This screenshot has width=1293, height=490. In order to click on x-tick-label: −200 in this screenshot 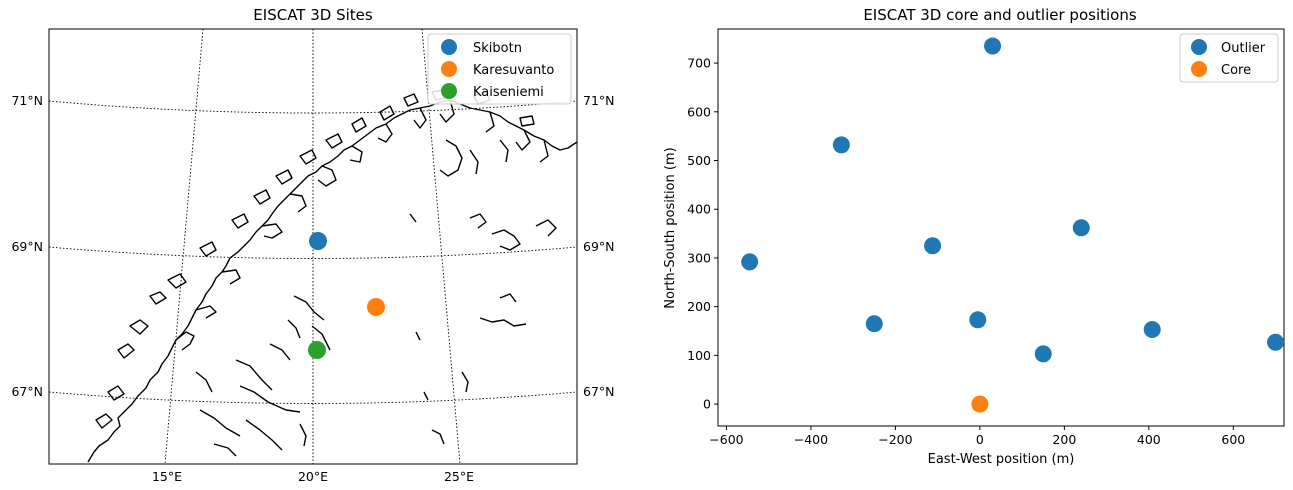, I will do `click(895, 439)`.